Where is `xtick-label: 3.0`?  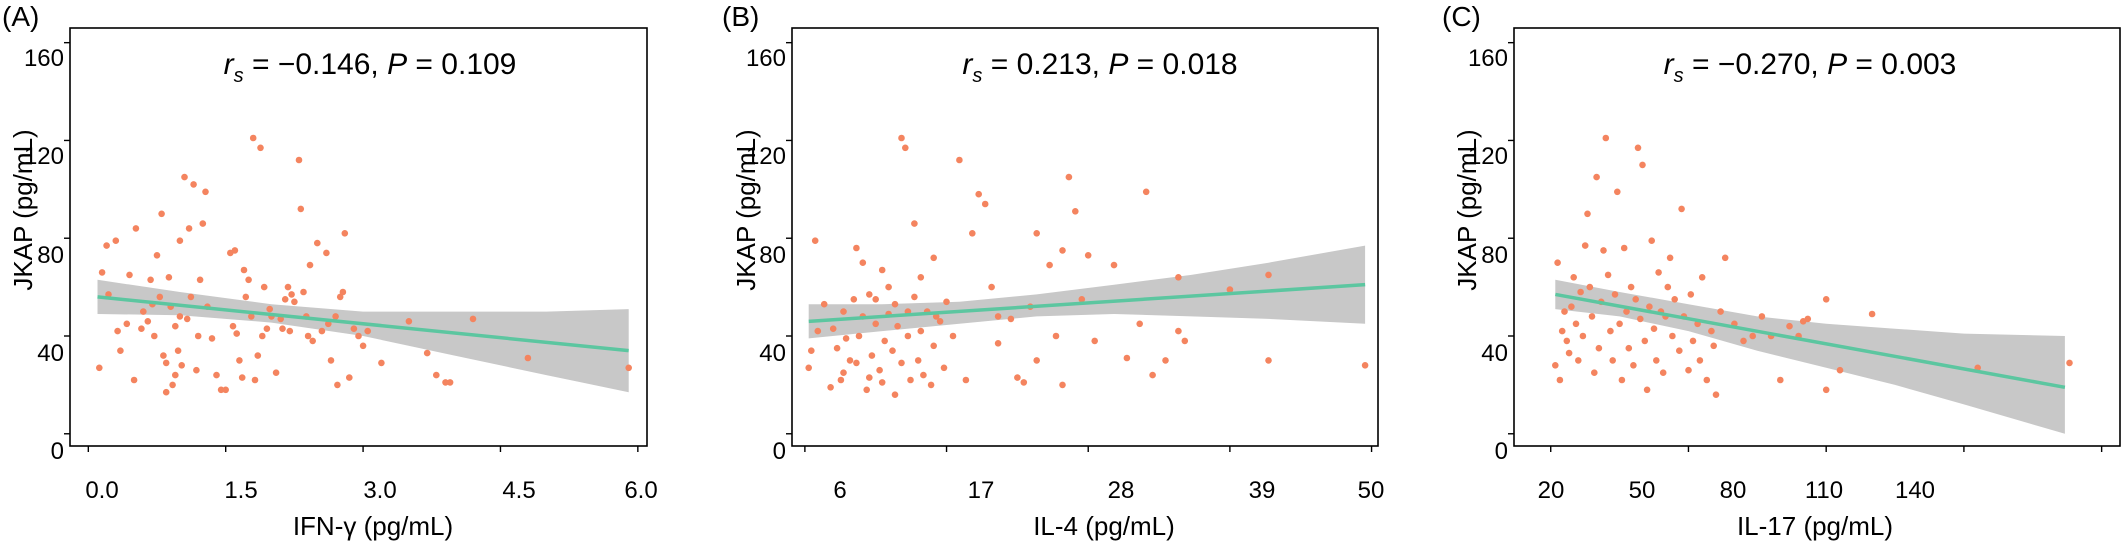 xtick-label: 3.0 is located at coordinates (379, 490).